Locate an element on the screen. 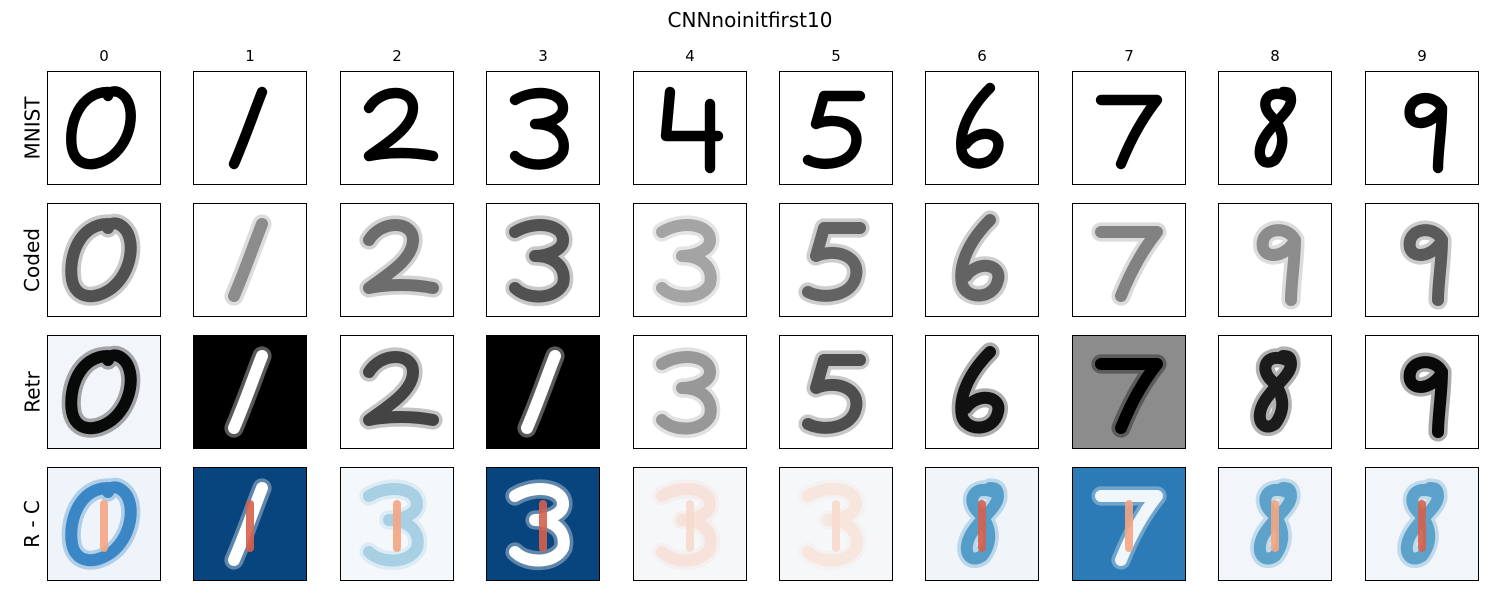 This screenshot has height=600, width=1500. row-label: Retr is located at coordinates (32, 392).